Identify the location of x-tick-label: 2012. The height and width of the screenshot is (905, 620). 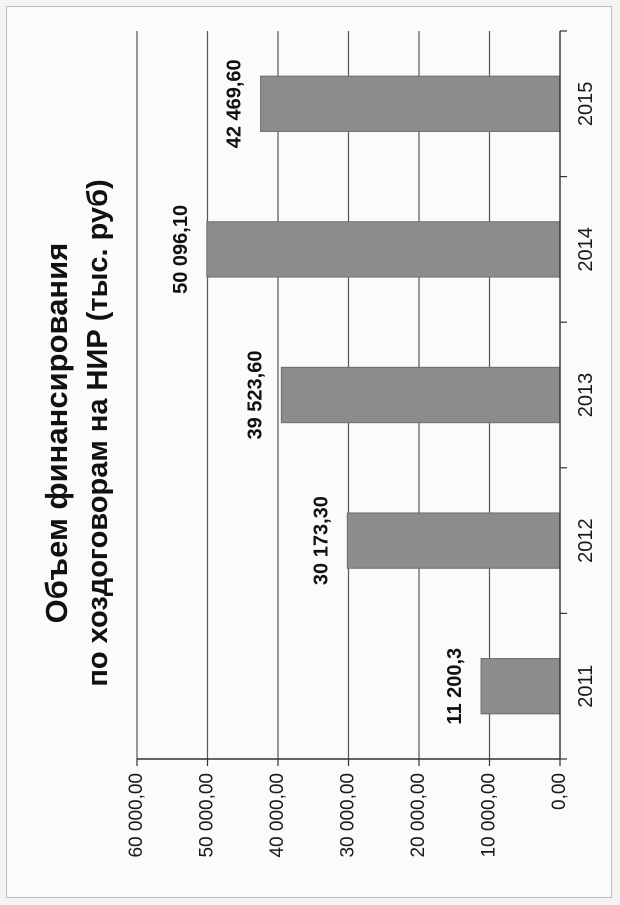
(586, 540).